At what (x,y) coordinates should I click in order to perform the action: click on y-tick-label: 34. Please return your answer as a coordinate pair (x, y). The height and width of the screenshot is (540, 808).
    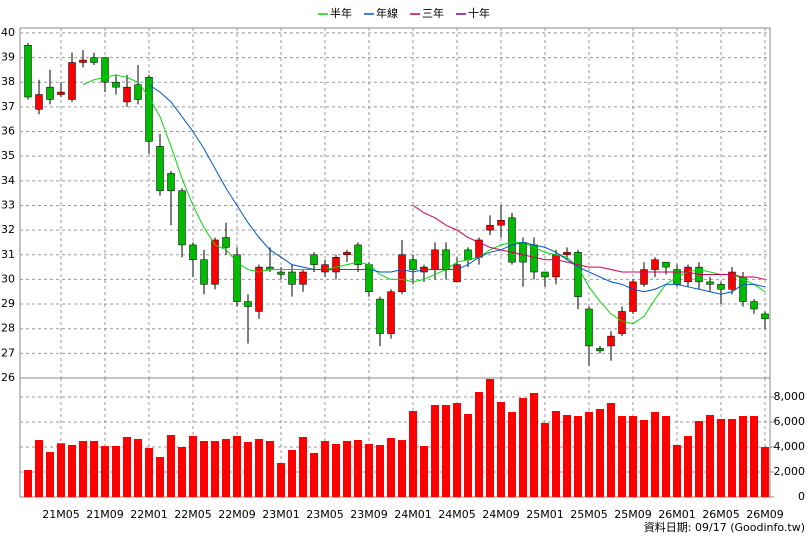
    Looking at the image, I should click on (8, 180).